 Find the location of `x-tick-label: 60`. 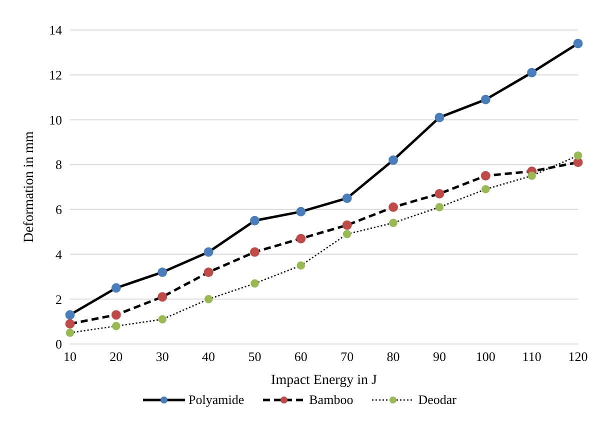

x-tick-label: 60 is located at coordinates (301, 356).